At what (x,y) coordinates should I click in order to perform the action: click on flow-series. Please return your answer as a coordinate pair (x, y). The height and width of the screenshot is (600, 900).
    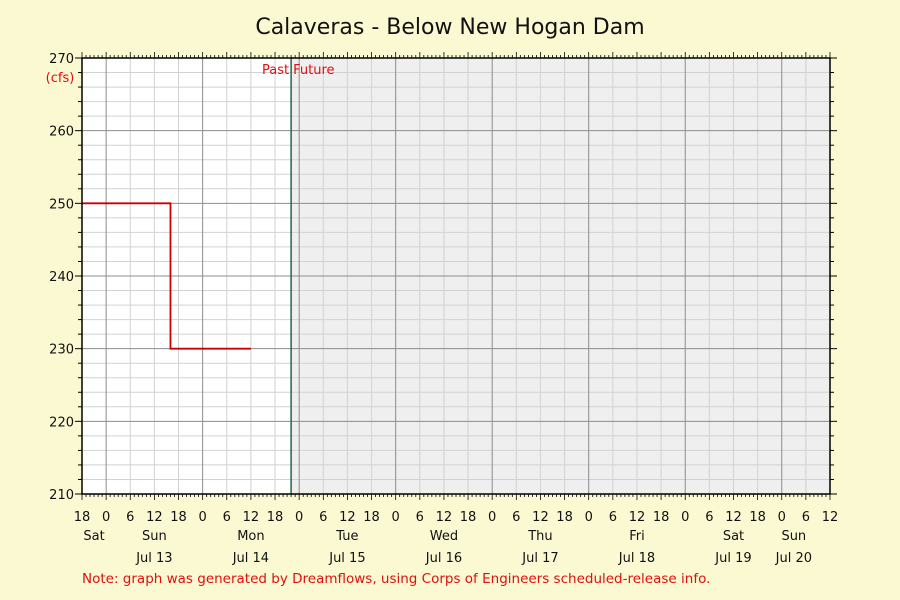
    Looking at the image, I should click on (166, 276).